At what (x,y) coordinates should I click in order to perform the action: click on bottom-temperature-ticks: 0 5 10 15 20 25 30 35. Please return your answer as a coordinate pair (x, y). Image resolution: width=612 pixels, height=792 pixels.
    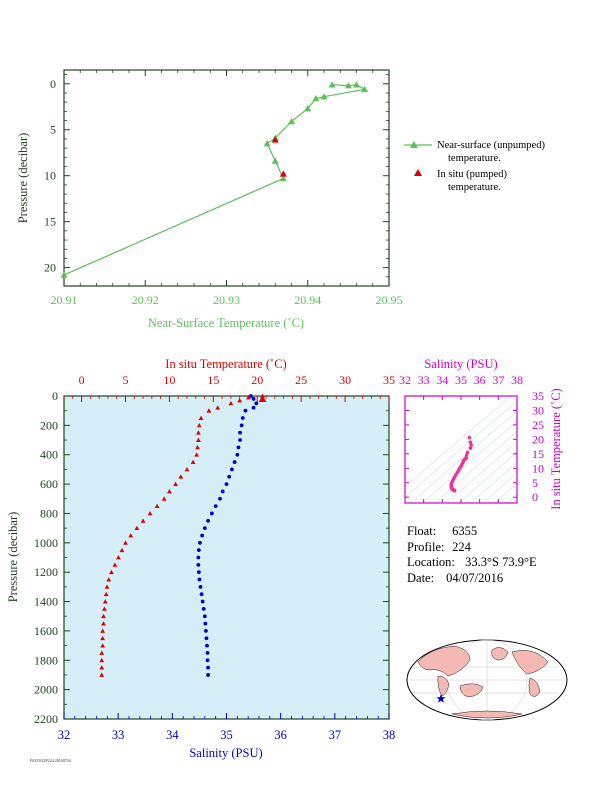
    Looking at the image, I should click on (229, 387).